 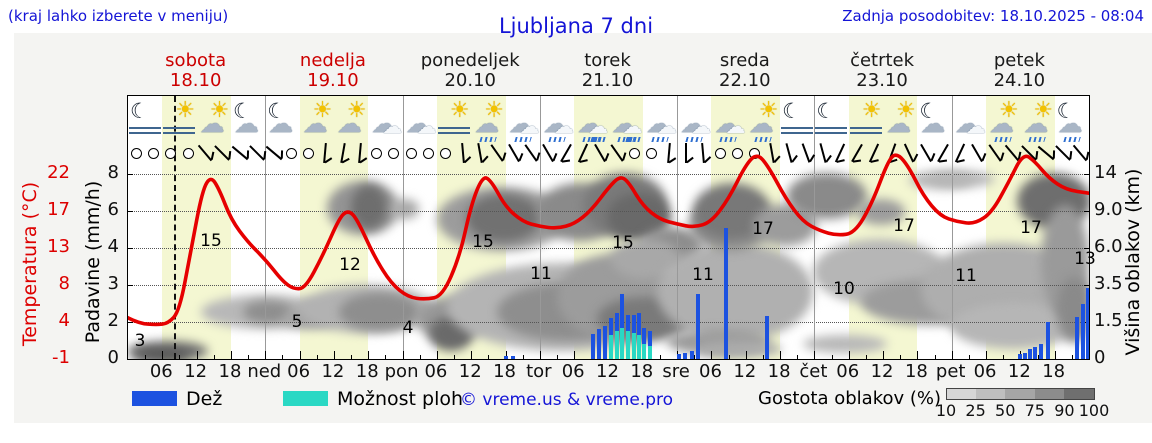 I want to click on cloud-blob, so click(x=379, y=312).